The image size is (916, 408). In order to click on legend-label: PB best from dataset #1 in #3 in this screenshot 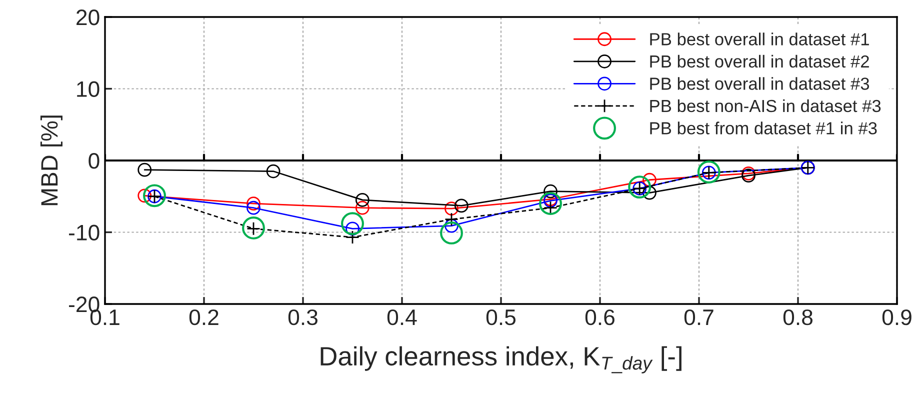, I will do `click(763, 128)`.